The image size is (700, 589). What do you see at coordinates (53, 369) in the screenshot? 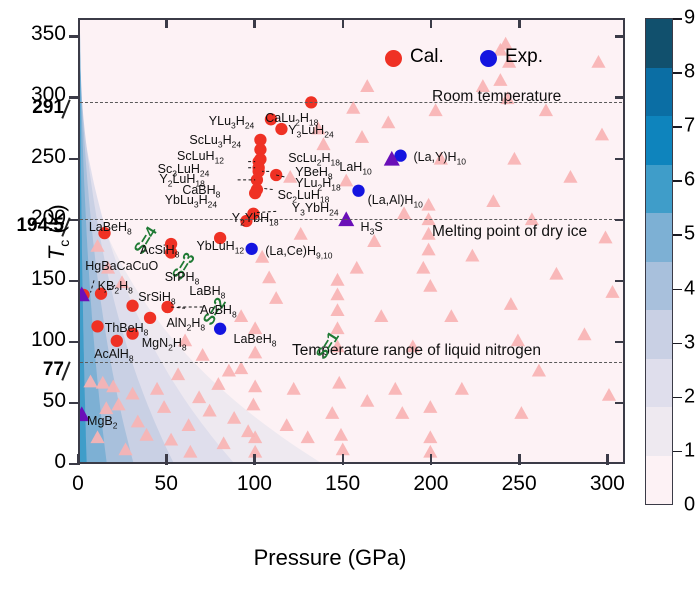
I see `y-special-label: 77` at bounding box center [53, 369].